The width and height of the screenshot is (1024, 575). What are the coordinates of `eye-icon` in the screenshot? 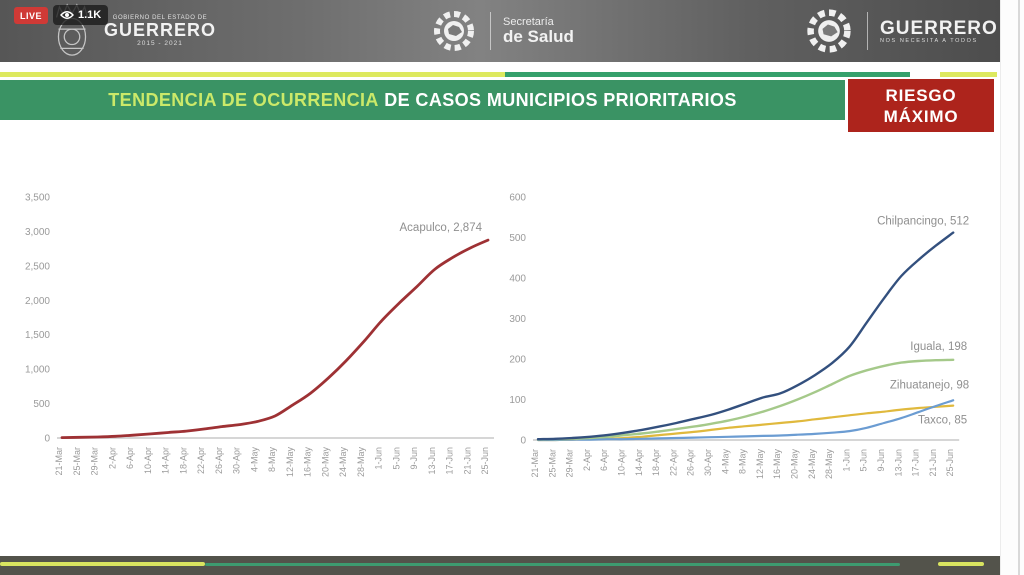 It's located at (67, 15).